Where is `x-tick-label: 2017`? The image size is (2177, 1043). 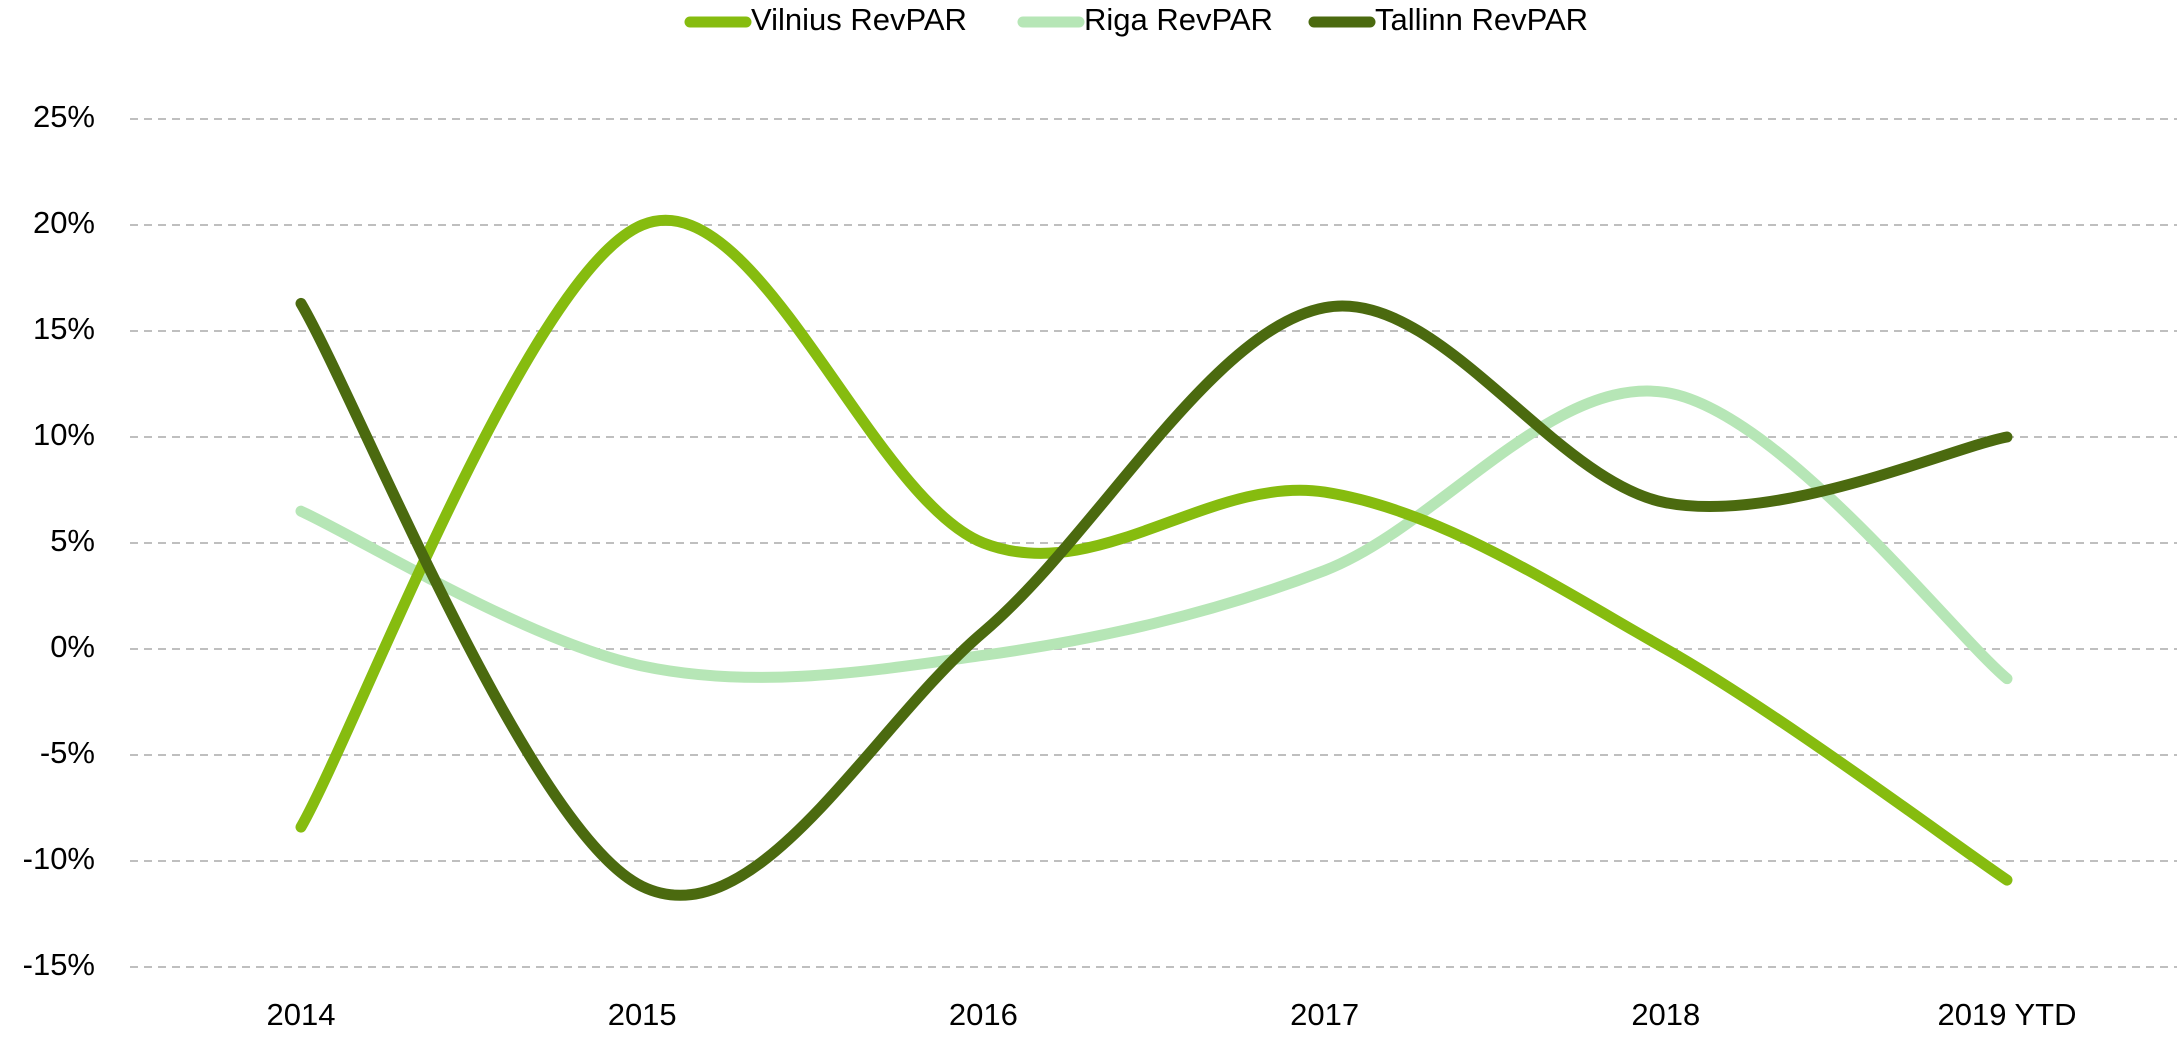
x-tick-label: 2017 is located at coordinates (1324, 1014).